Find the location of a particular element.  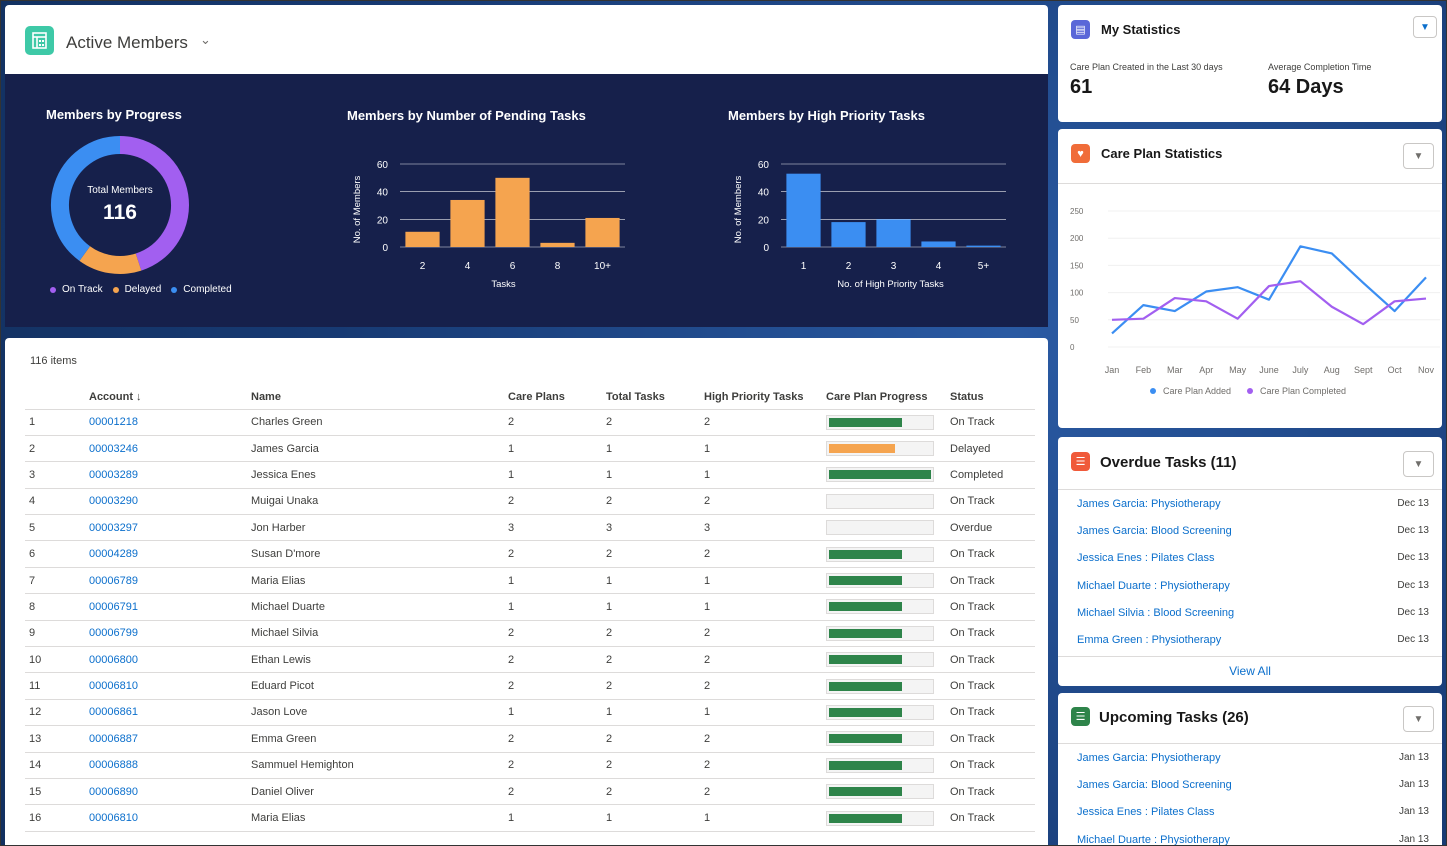

member-name: Maria Elias is located at coordinates (375, 581).